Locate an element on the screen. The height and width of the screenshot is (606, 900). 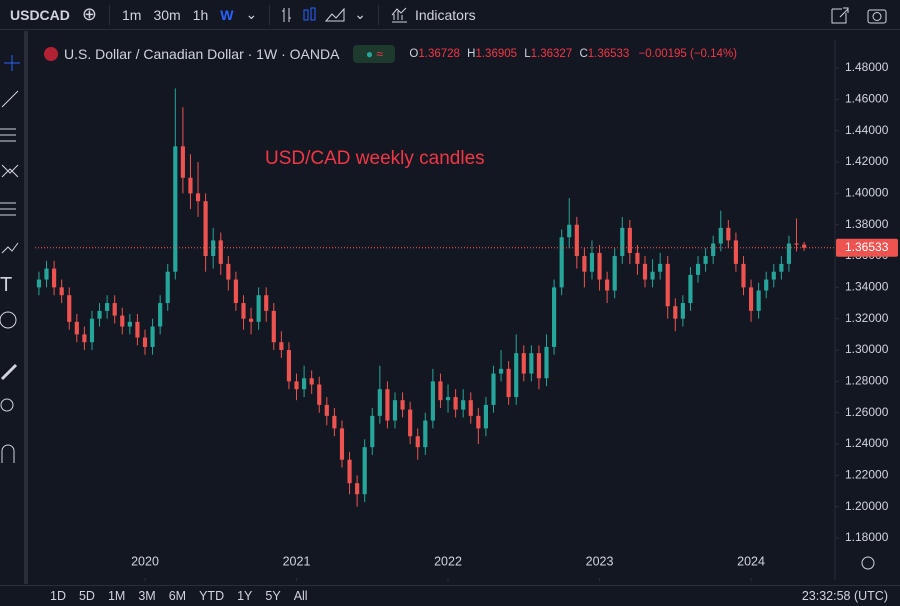
range-button: YTD is located at coordinates (212, 596).